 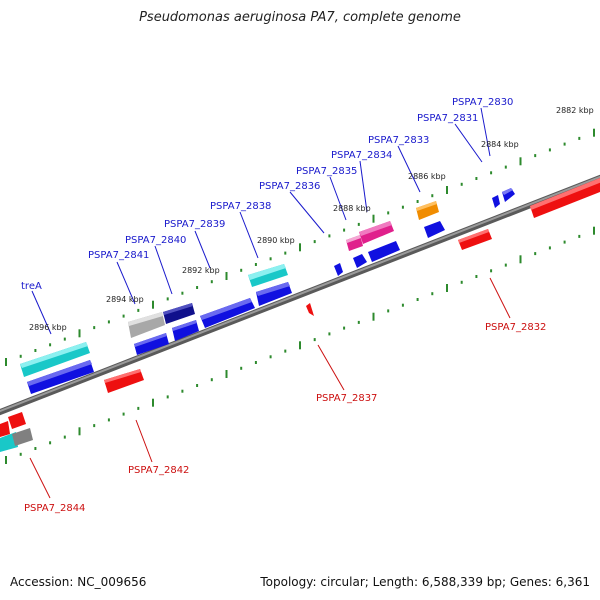 I want to click on gene-block-2844a, so click(x=13, y=424).